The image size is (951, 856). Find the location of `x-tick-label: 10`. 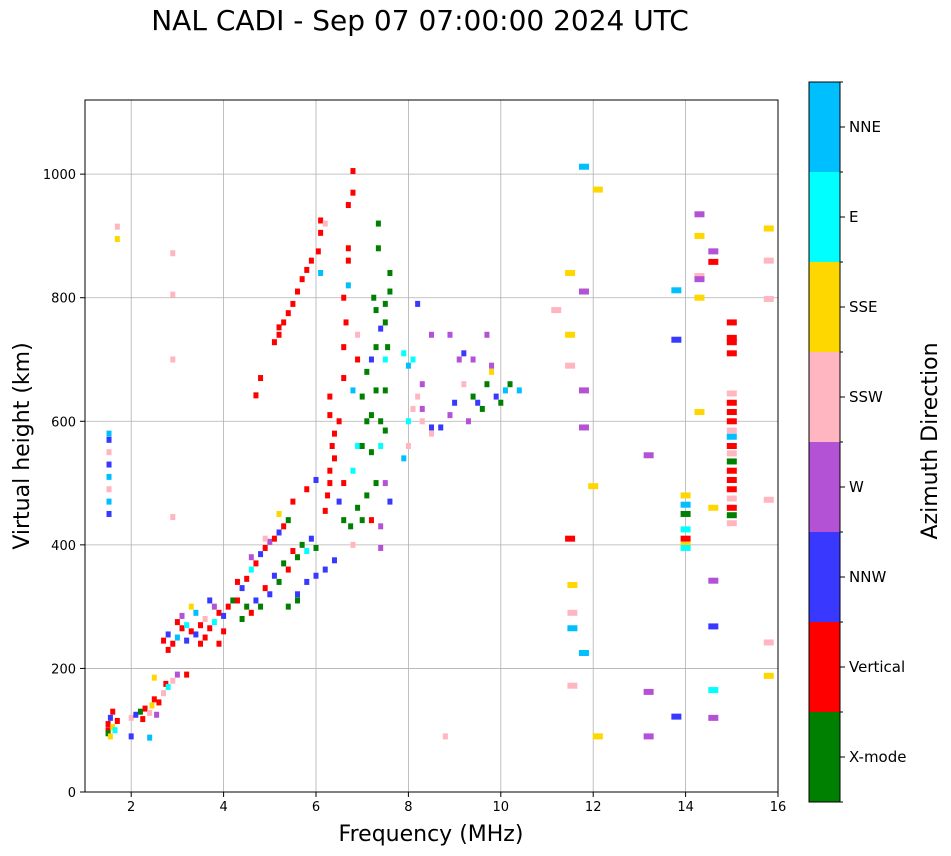

x-tick-label: 10 is located at coordinates (501, 807).